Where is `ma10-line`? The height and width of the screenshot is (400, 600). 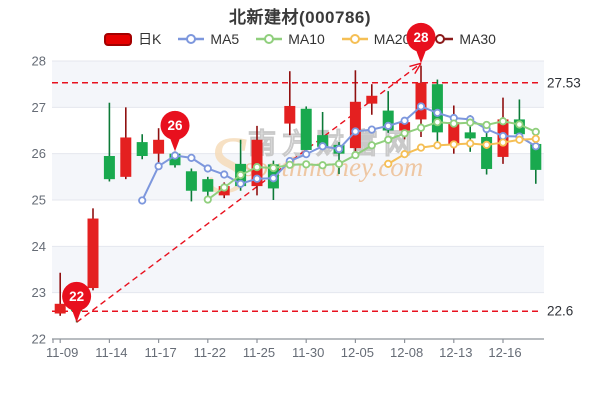
ma10-line is located at coordinates (372, 160).